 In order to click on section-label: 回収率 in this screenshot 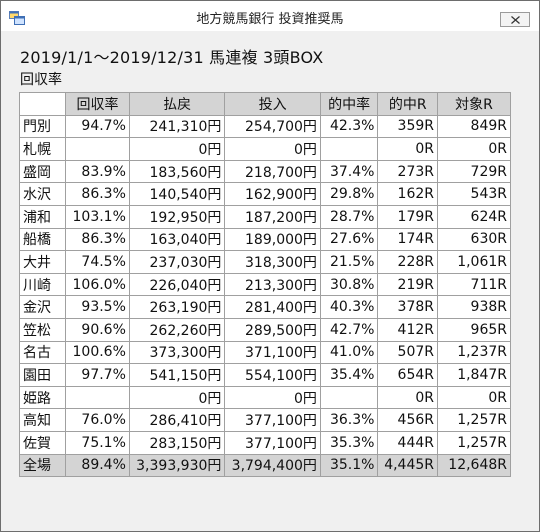, I will do `click(41, 80)`.